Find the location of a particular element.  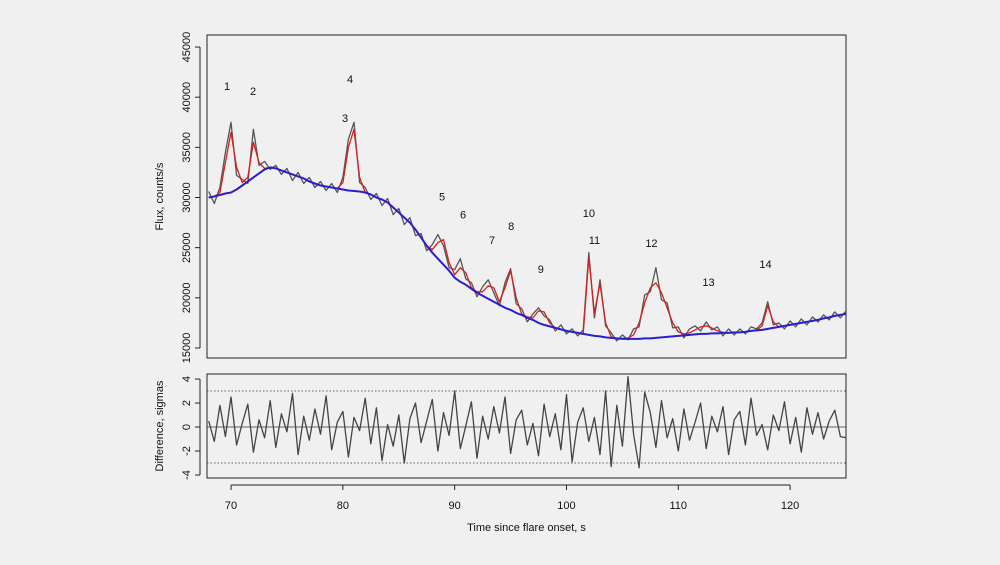

y-tick-label: 40000 is located at coordinates (187, 97).